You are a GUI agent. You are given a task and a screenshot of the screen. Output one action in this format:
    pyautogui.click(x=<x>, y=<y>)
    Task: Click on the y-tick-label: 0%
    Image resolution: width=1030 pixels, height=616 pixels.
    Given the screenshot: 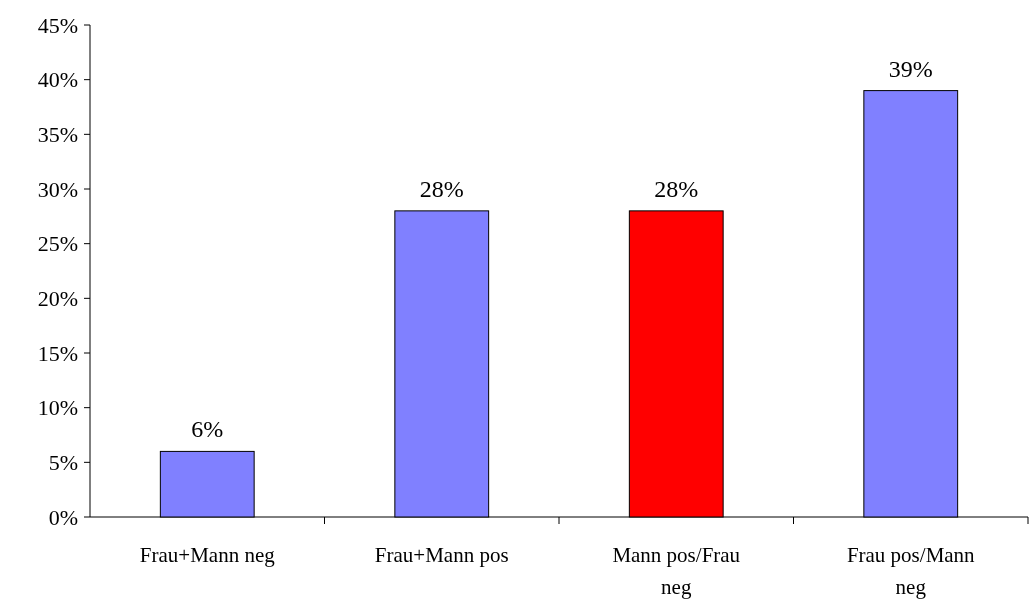 What is the action you would take?
    pyautogui.click(x=63, y=517)
    